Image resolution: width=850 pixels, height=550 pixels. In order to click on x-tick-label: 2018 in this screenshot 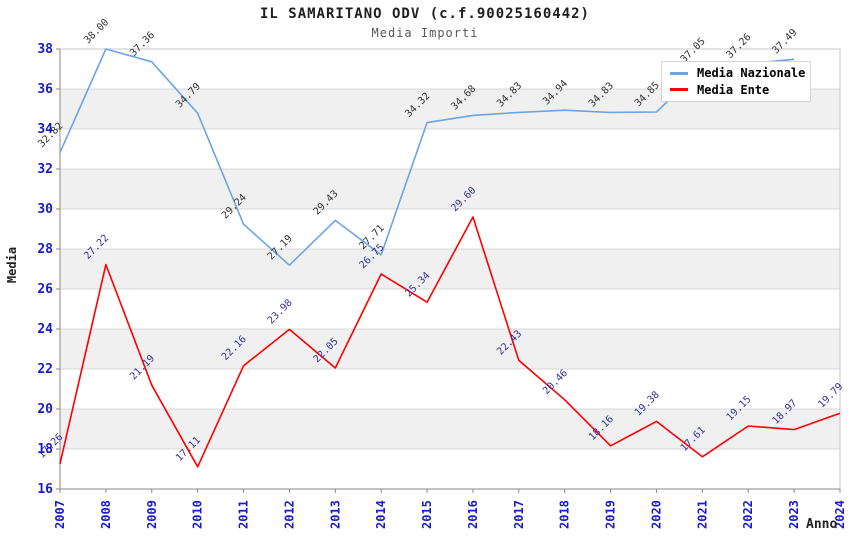, I will do `click(565, 514)`.